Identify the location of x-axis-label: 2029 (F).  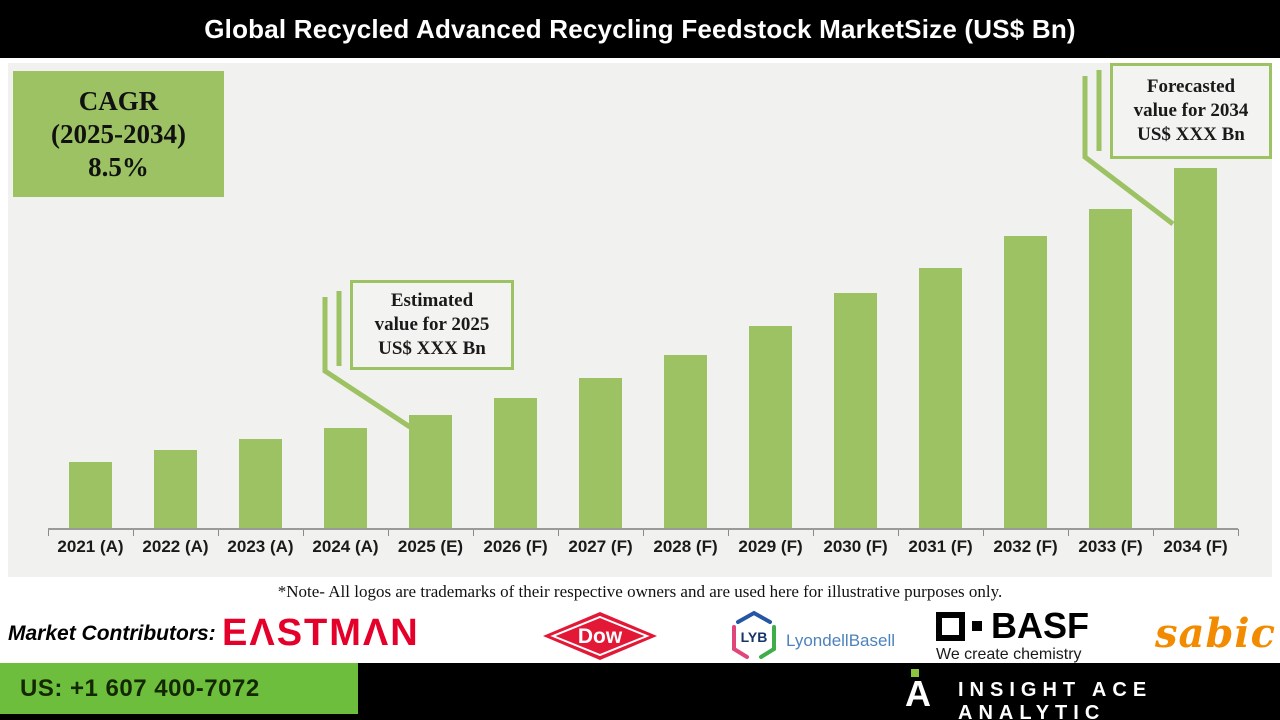
(770, 546).